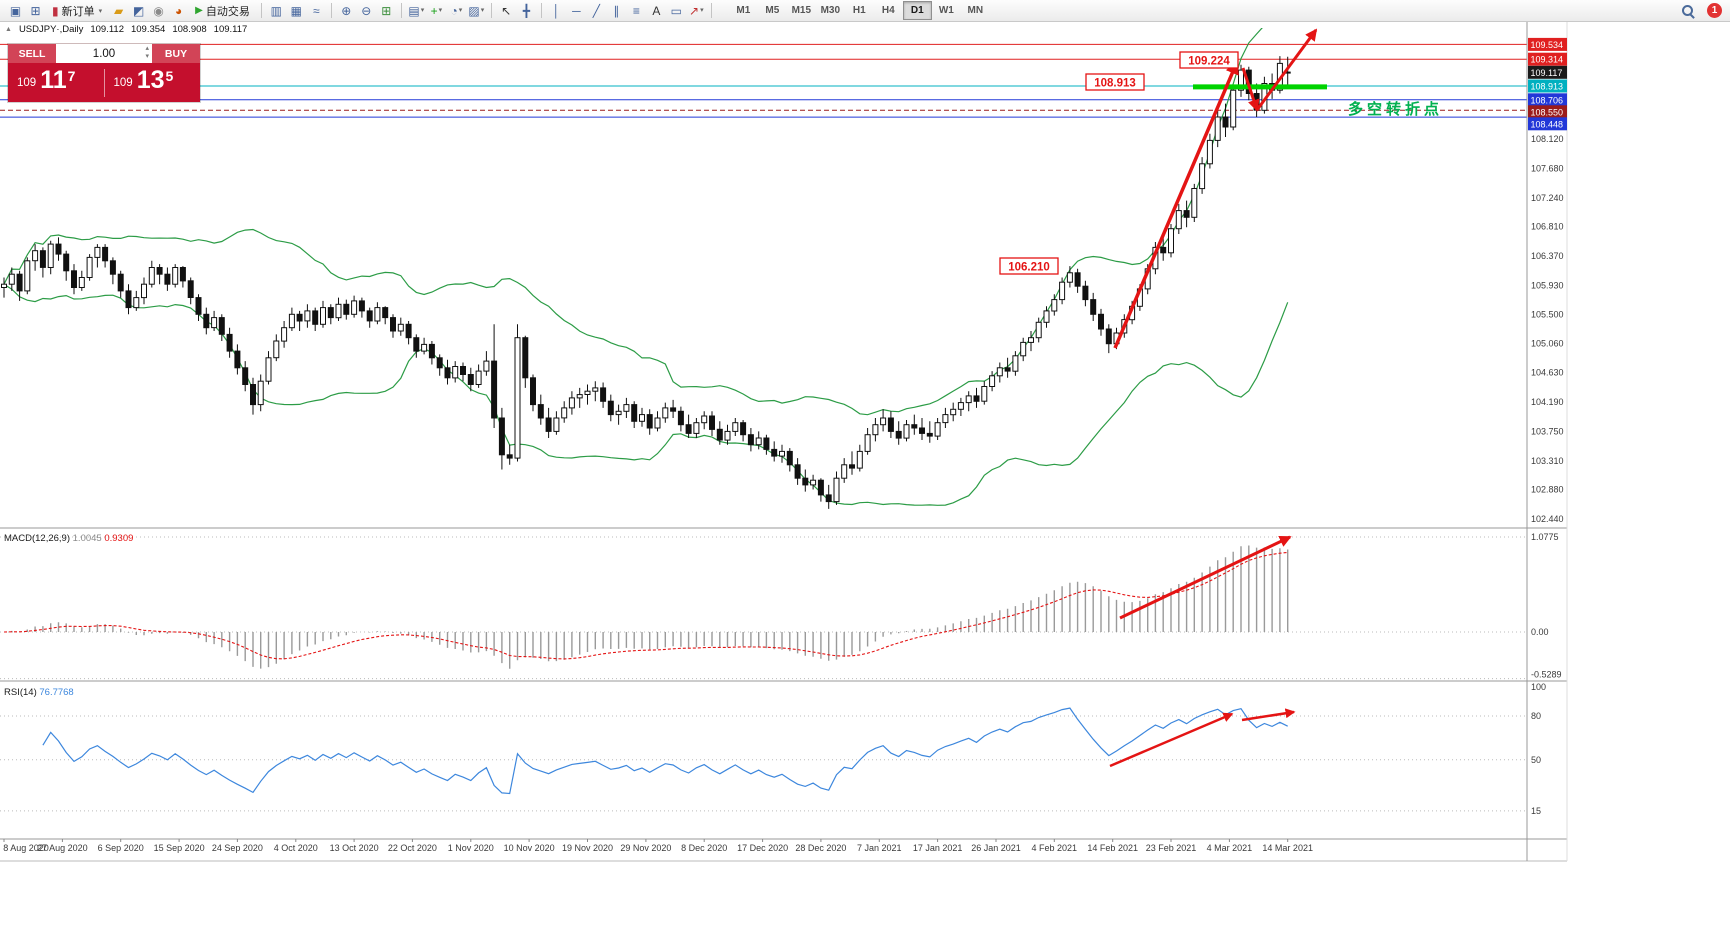 The width and height of the screenshot is (1730, 947). Describe the element at coordinates (830, 10) in the screenshot. I see `timeframe-m30: M30` at that location.